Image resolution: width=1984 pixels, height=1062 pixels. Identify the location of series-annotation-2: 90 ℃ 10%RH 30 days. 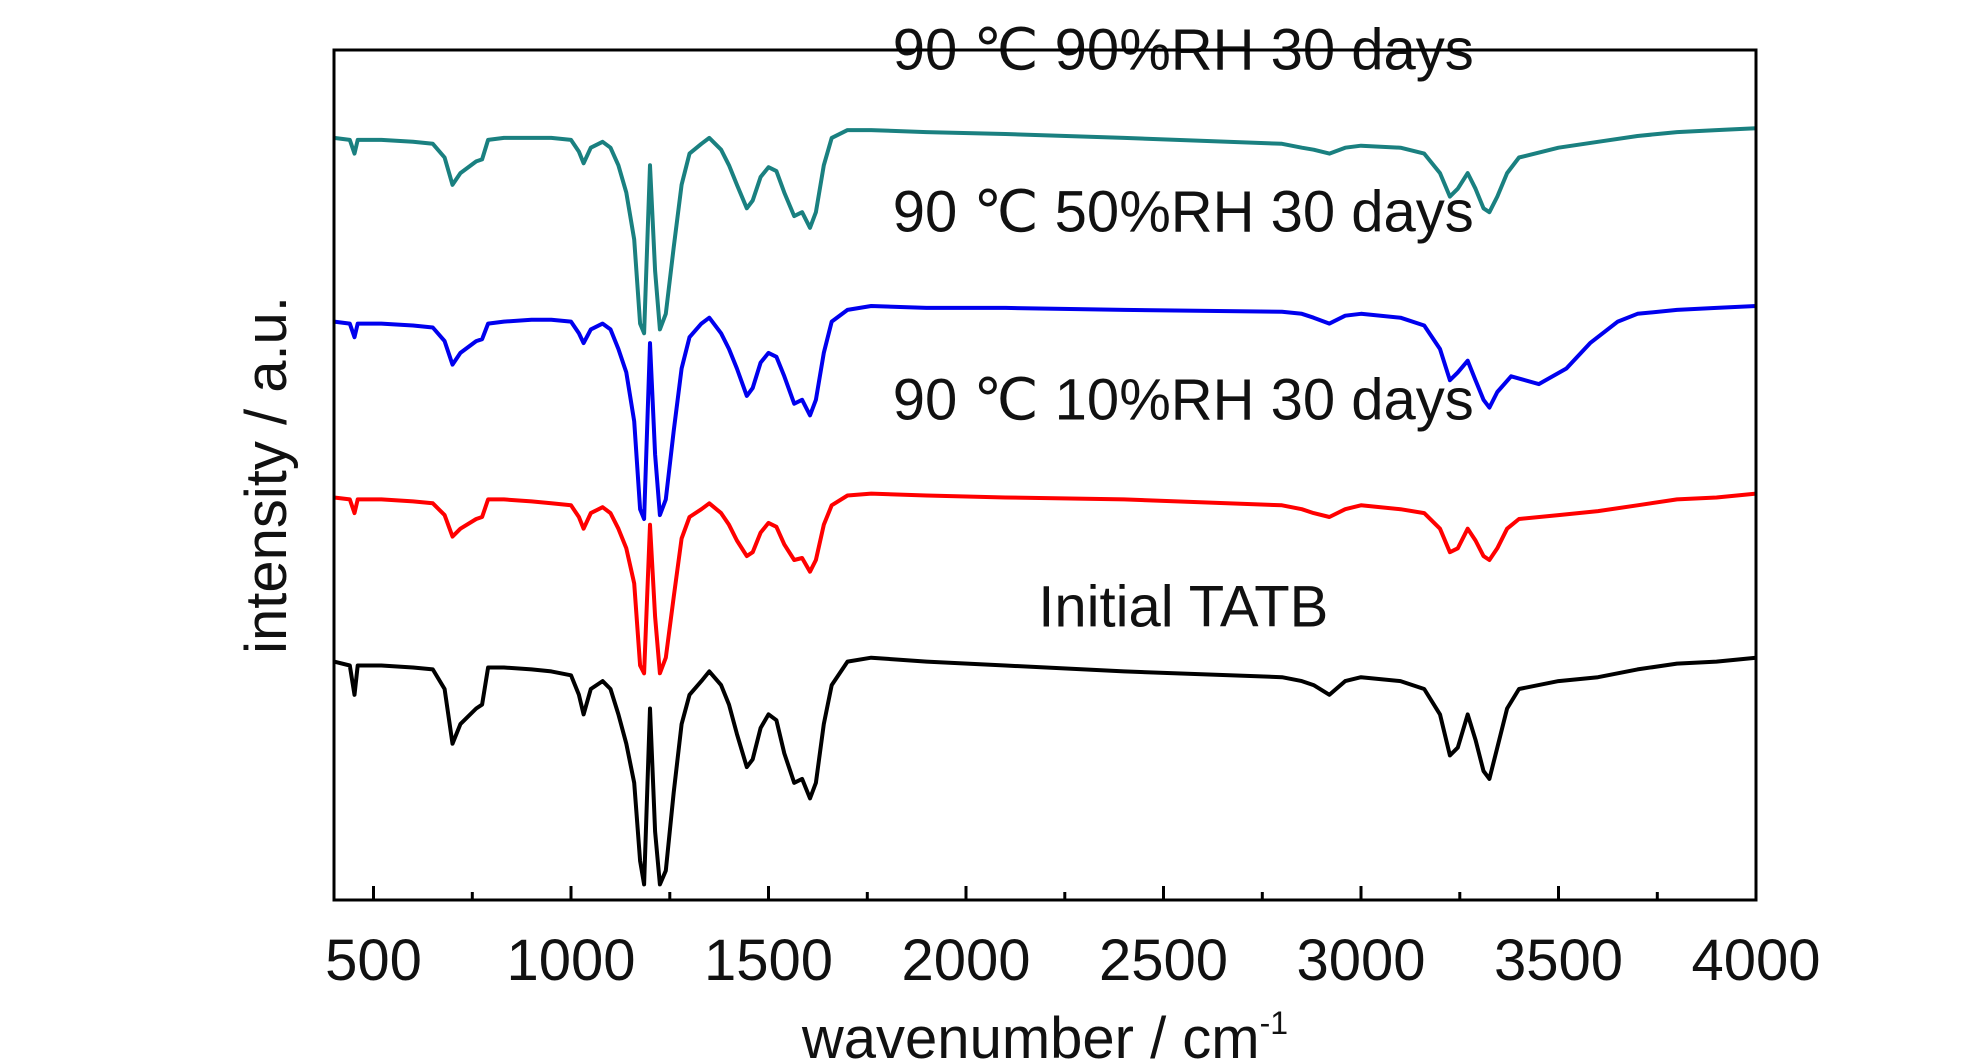
(1183, 399).